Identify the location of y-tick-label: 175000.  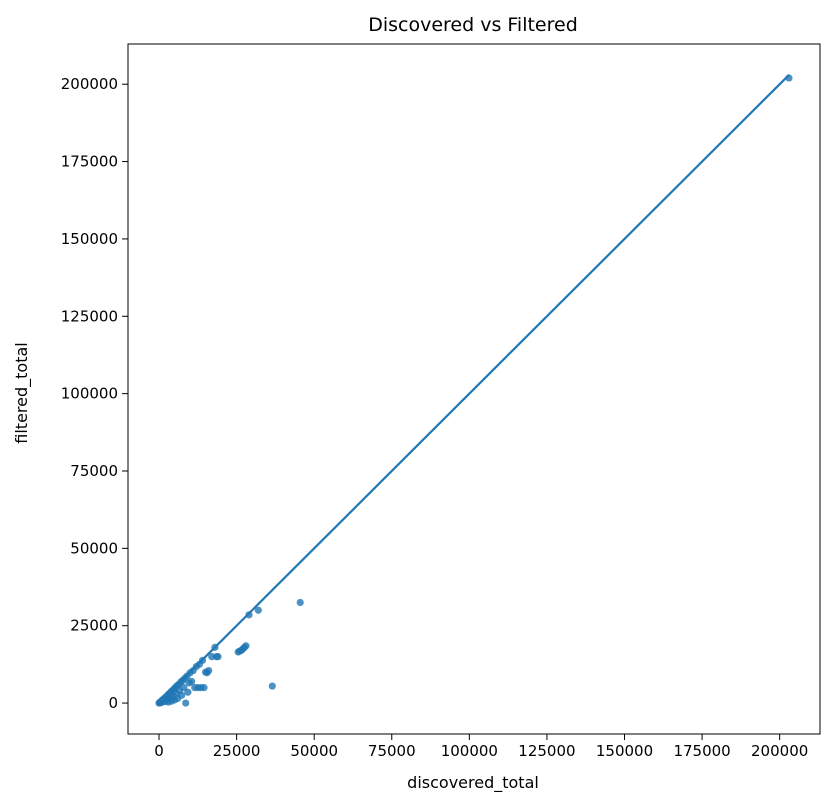
(89, 162).